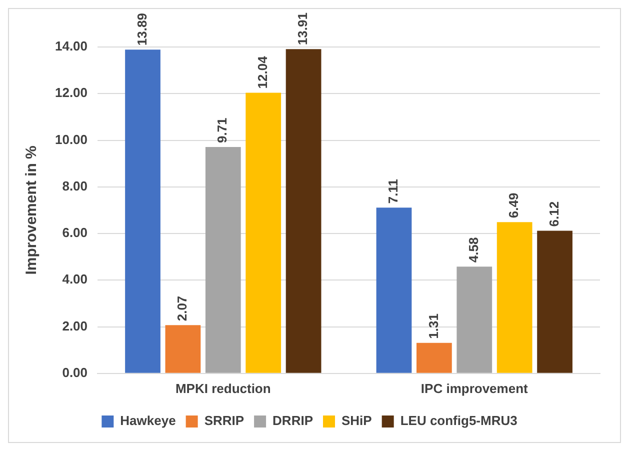 This screenshot has width=629, height=451. I want to click on legend-label: SHiP, so click(356, 420).